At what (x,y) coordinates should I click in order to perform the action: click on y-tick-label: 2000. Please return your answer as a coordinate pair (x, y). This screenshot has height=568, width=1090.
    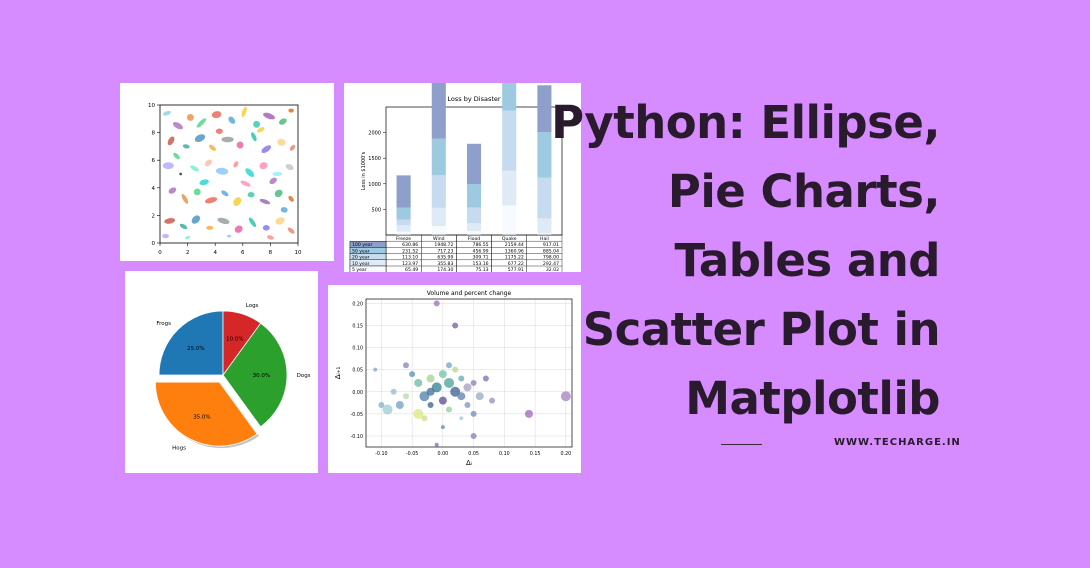
    Looking at the image, I should click on (374, 134).